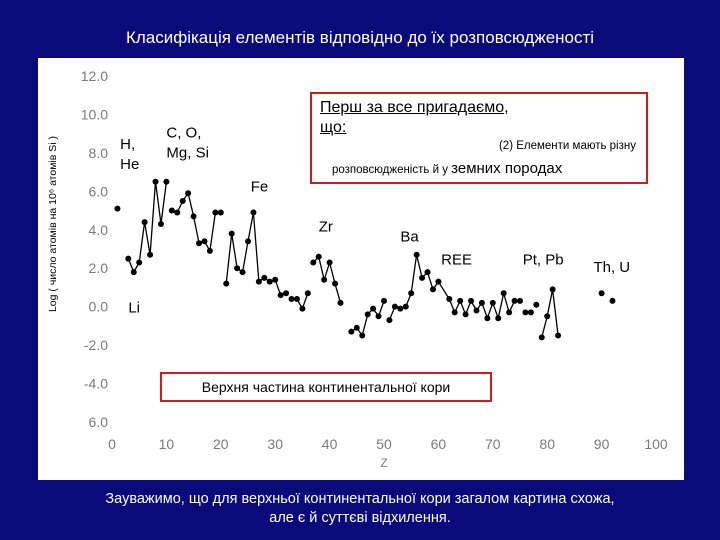 This screenshot has width=720, height=540. What do you see at coordinates (99, 268) in the screenshot?
I see `y-tick-label: 2.0` at bounding box center [99, 268].